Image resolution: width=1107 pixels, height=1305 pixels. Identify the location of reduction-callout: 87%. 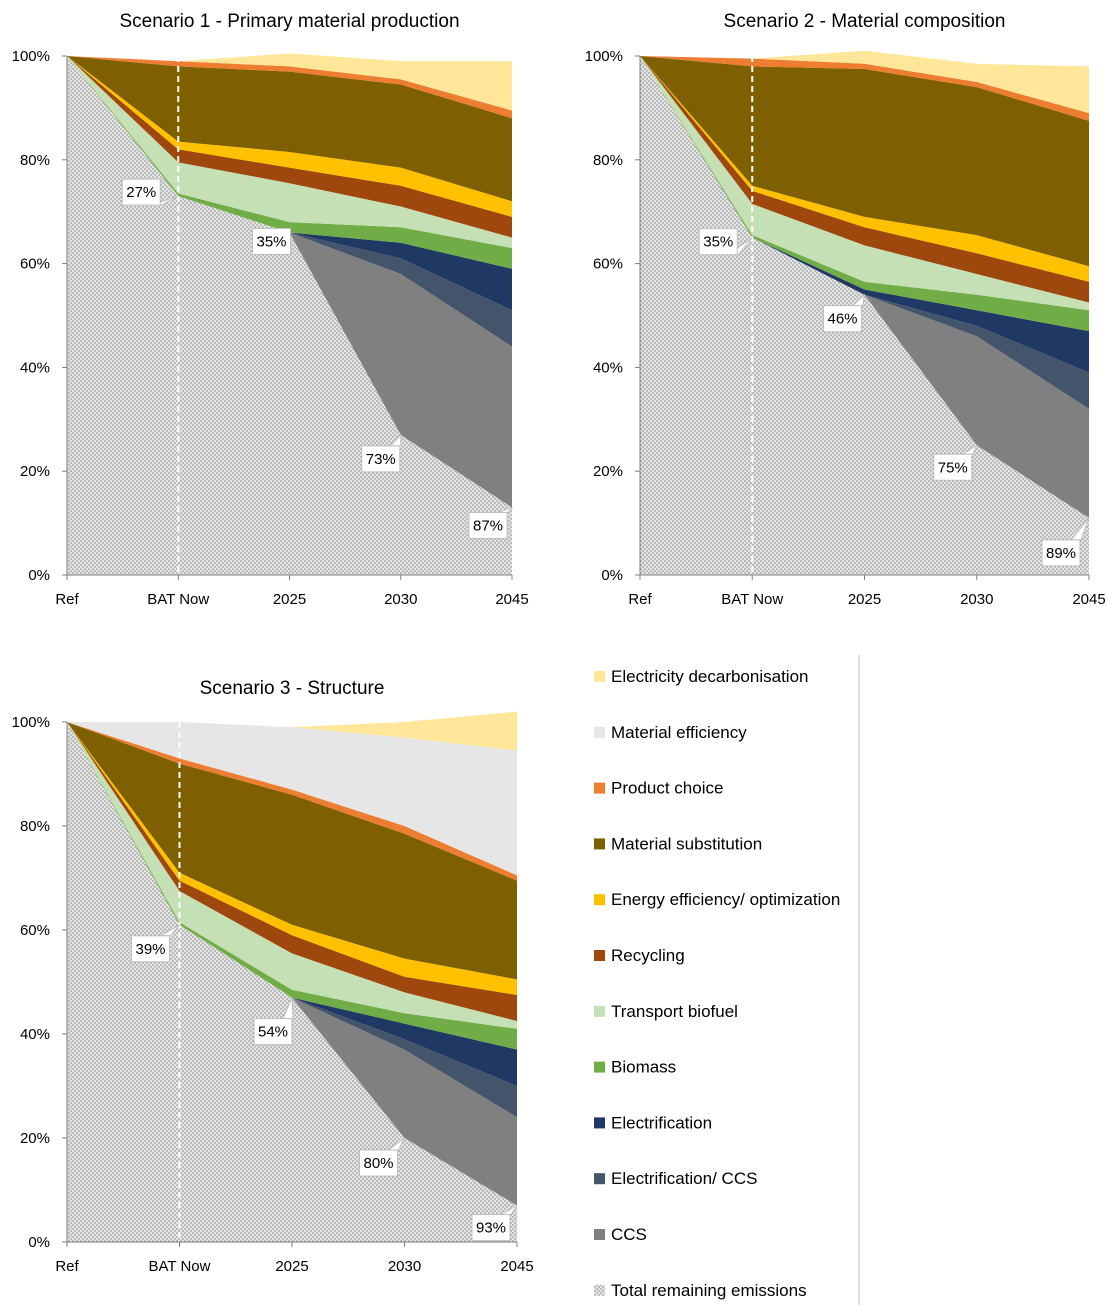
(491, 523).